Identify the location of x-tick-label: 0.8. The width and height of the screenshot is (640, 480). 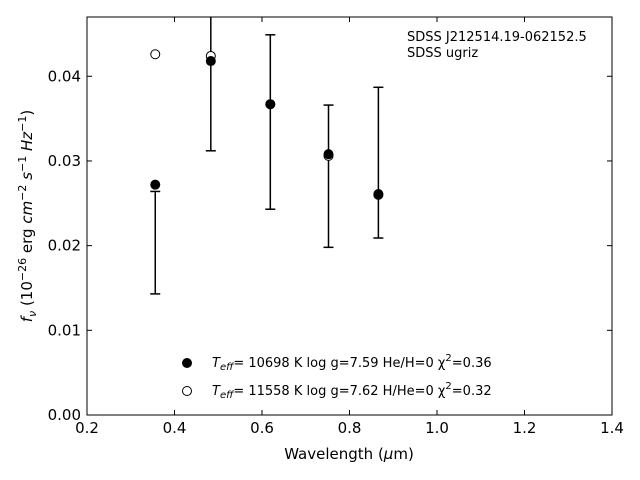
(350, 428).